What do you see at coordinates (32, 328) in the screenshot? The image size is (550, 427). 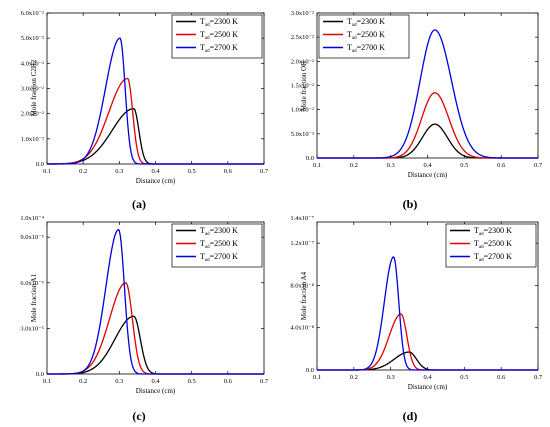 I see `y-tick-label: 3.0x10⁻⁵` at bounding box center [32, 328].